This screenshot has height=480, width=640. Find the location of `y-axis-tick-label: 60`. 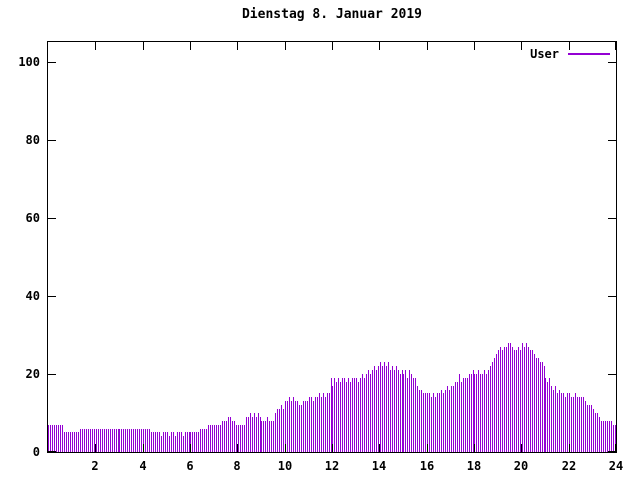

y-axis-tick-label: 60 is located at coordinates (32, 218).